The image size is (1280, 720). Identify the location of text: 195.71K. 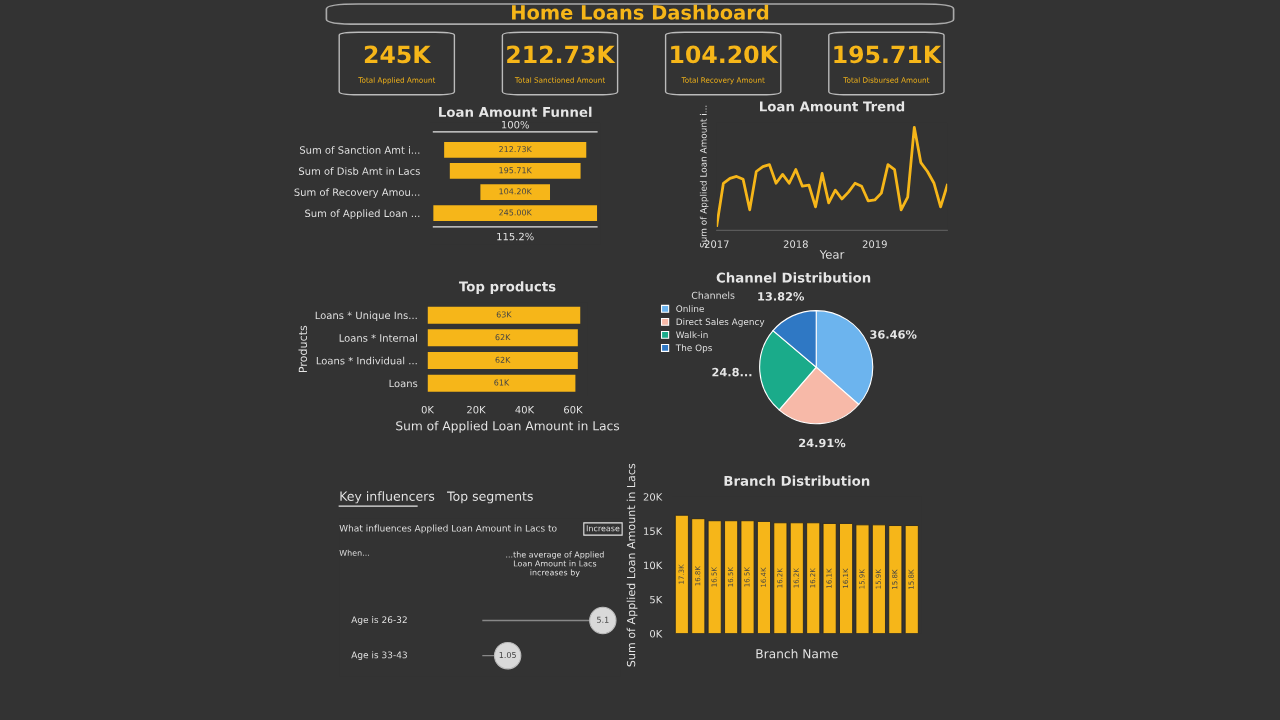
(888, 54).